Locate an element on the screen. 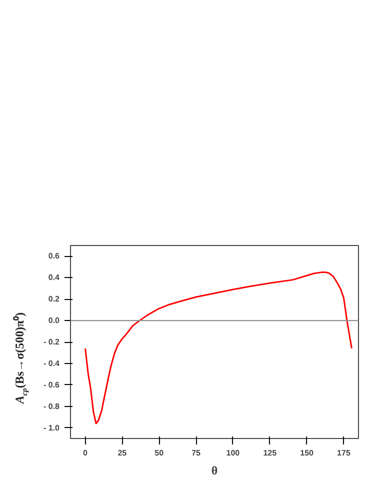  y-tick-label: 0.4 is located at coordinates (54, 277).